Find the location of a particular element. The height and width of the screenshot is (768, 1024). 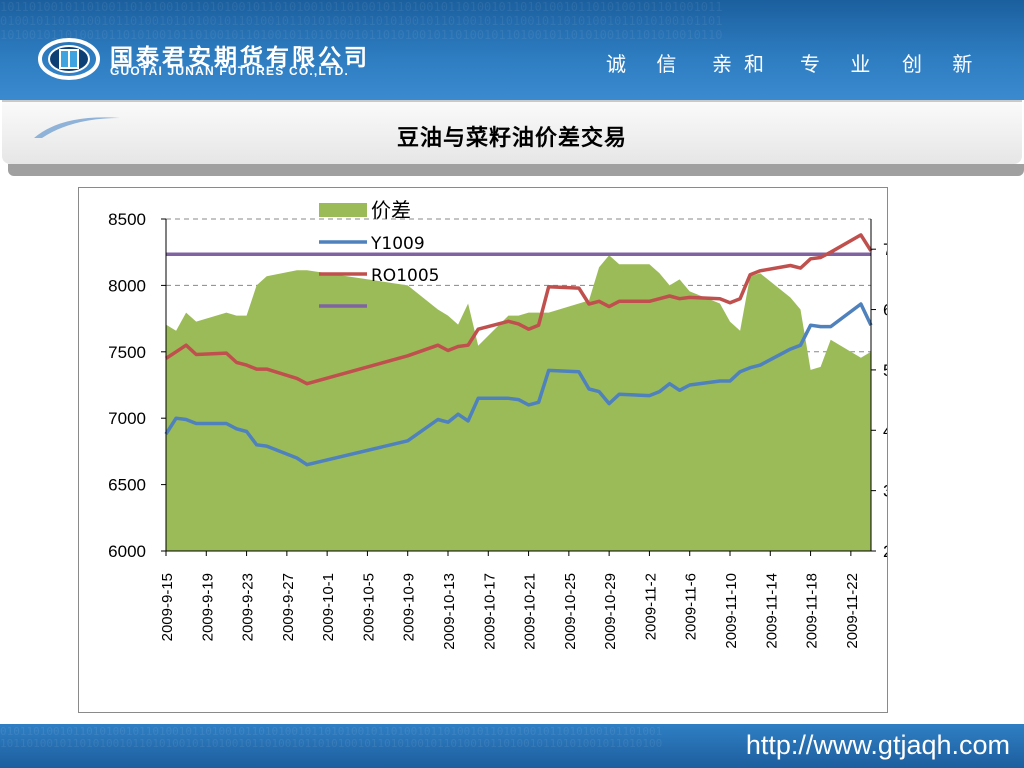

right-tick-label: 200 is located at coordinates (885, 551).